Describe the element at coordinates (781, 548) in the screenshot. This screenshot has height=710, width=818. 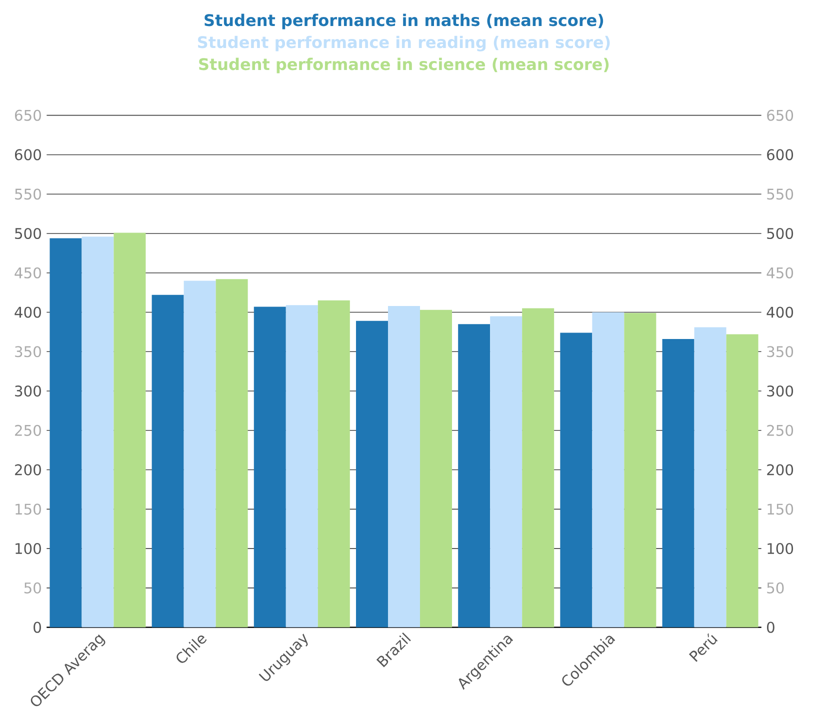
I see `y2-tick-label: 100` at that location.